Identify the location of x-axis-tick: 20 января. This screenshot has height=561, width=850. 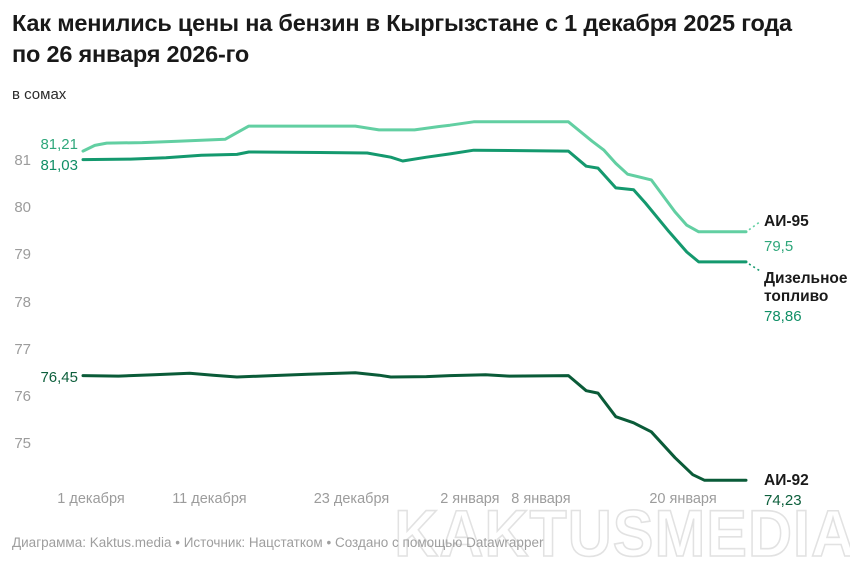
(683, 499).